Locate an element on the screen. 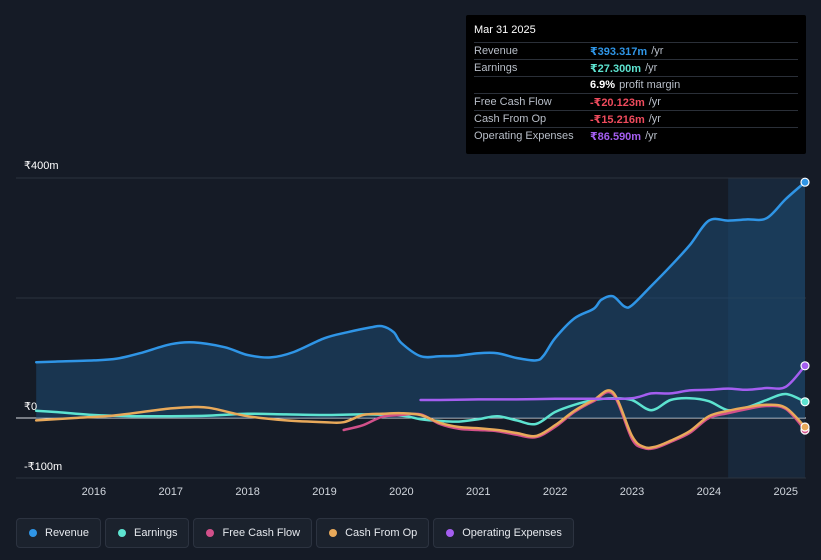  tooltip-row-label: Cash From Op is located at coordinates (510, 119).